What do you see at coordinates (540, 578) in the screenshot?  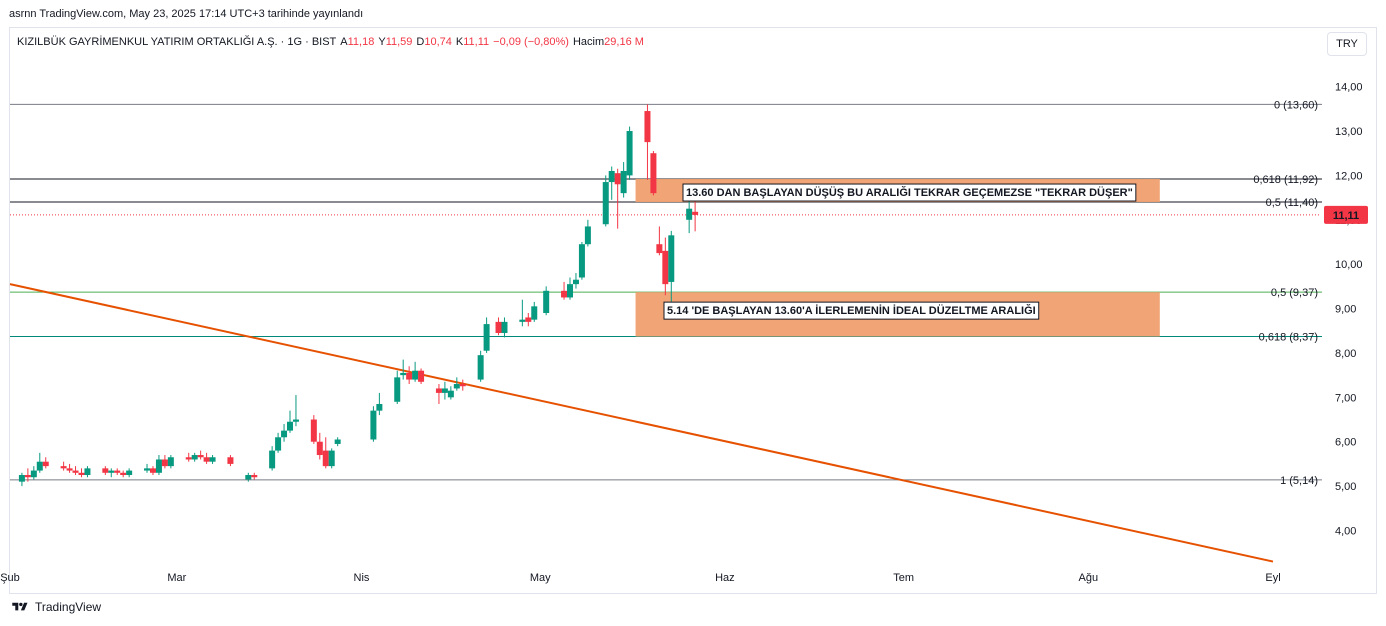 I see `x-tick-label: May` at bounding box center [540, 578].